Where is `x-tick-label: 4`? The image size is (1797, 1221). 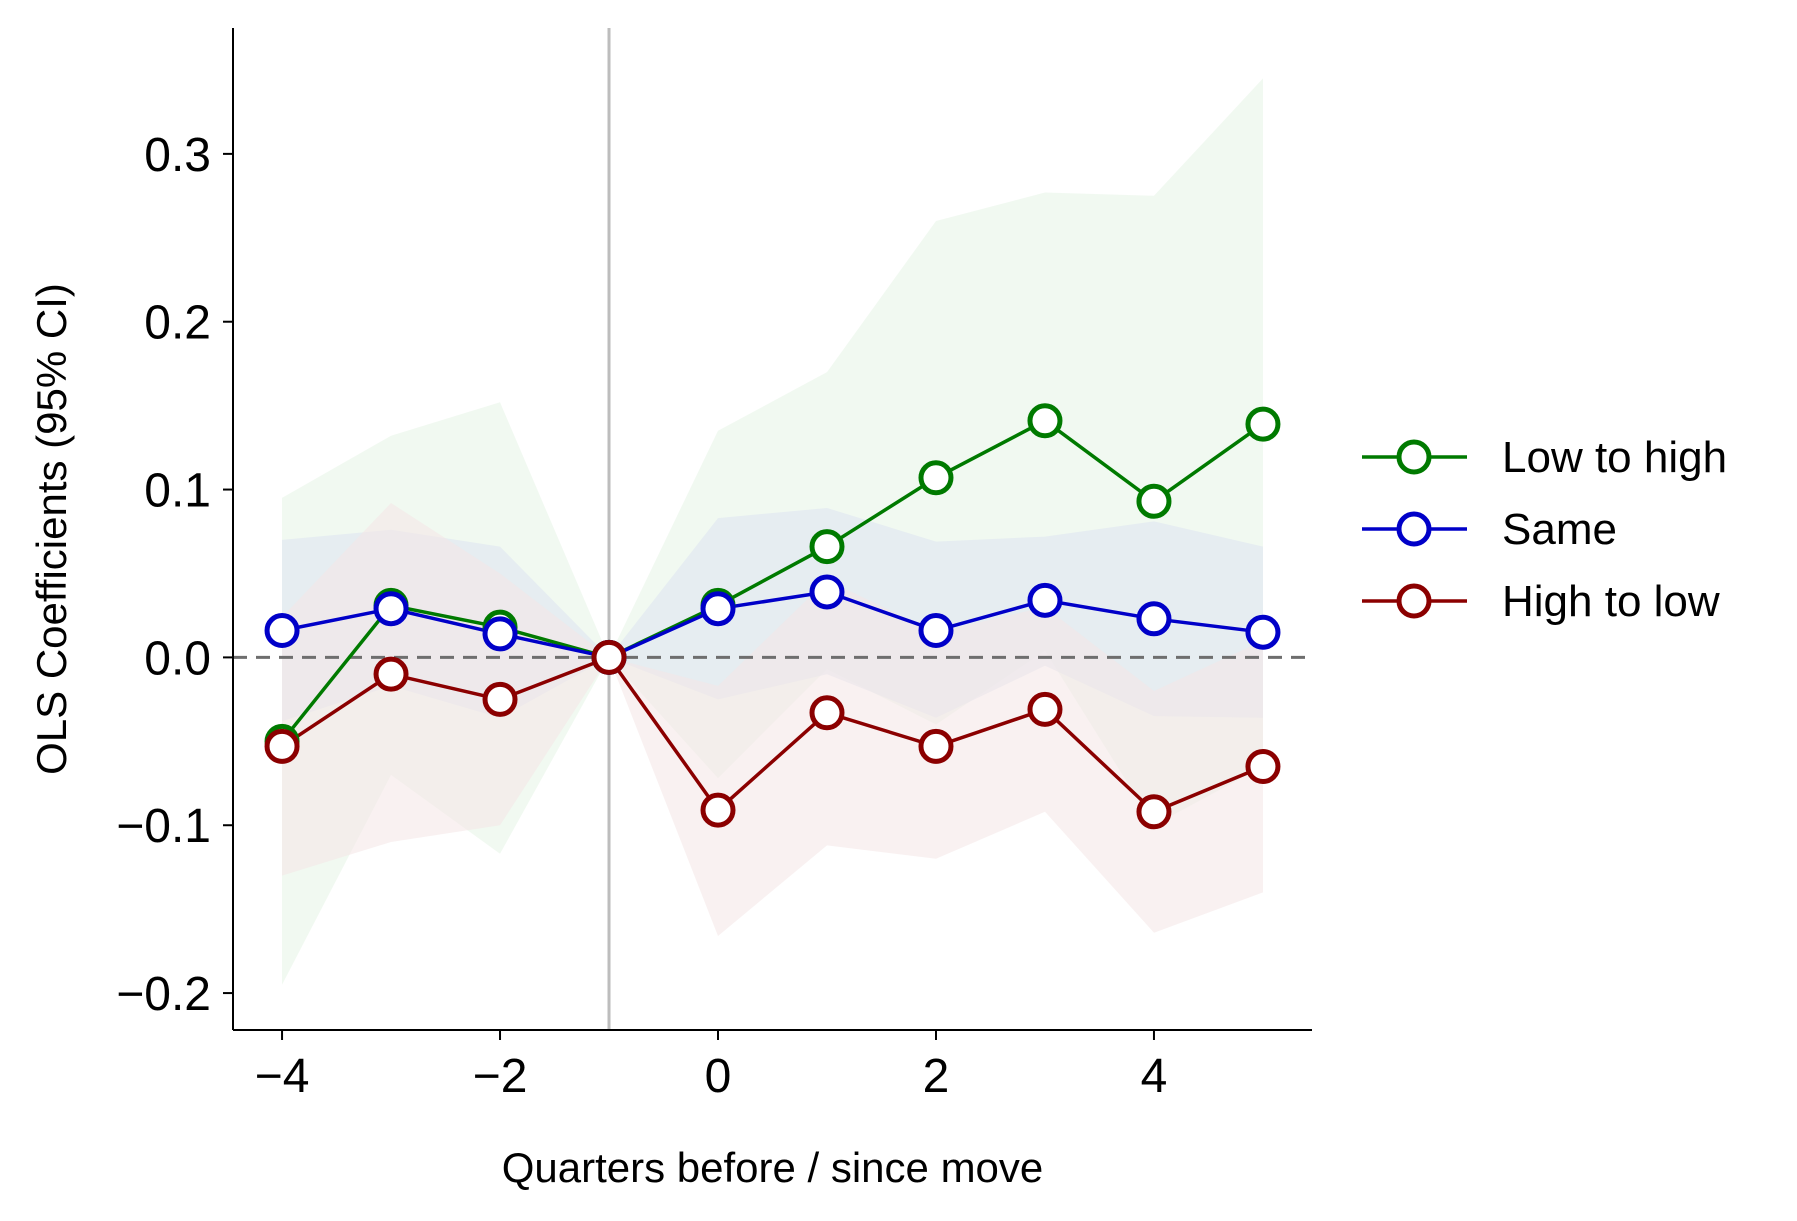 x-tick-label: 4 is located at coordinates (1154, 1076).